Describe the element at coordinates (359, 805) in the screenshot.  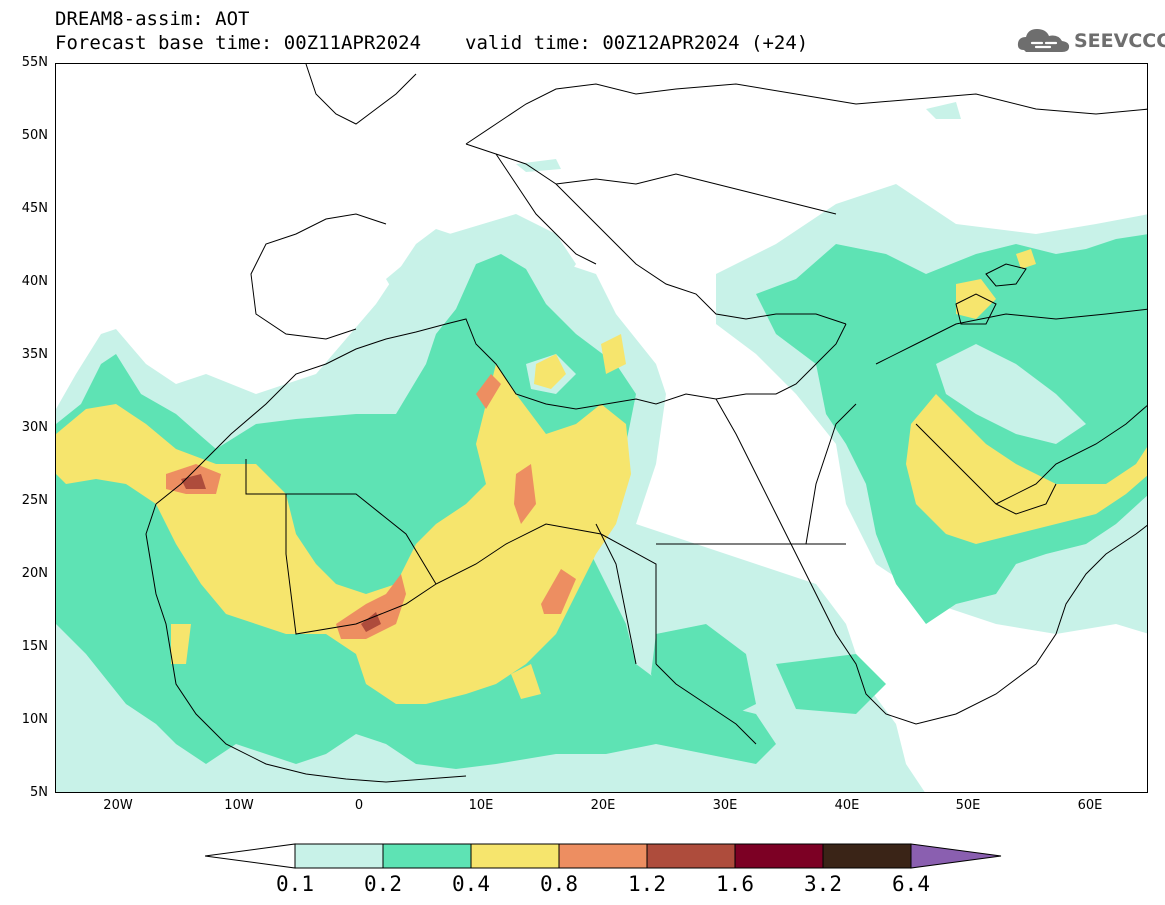
I see `lon-label: 0` at that location.